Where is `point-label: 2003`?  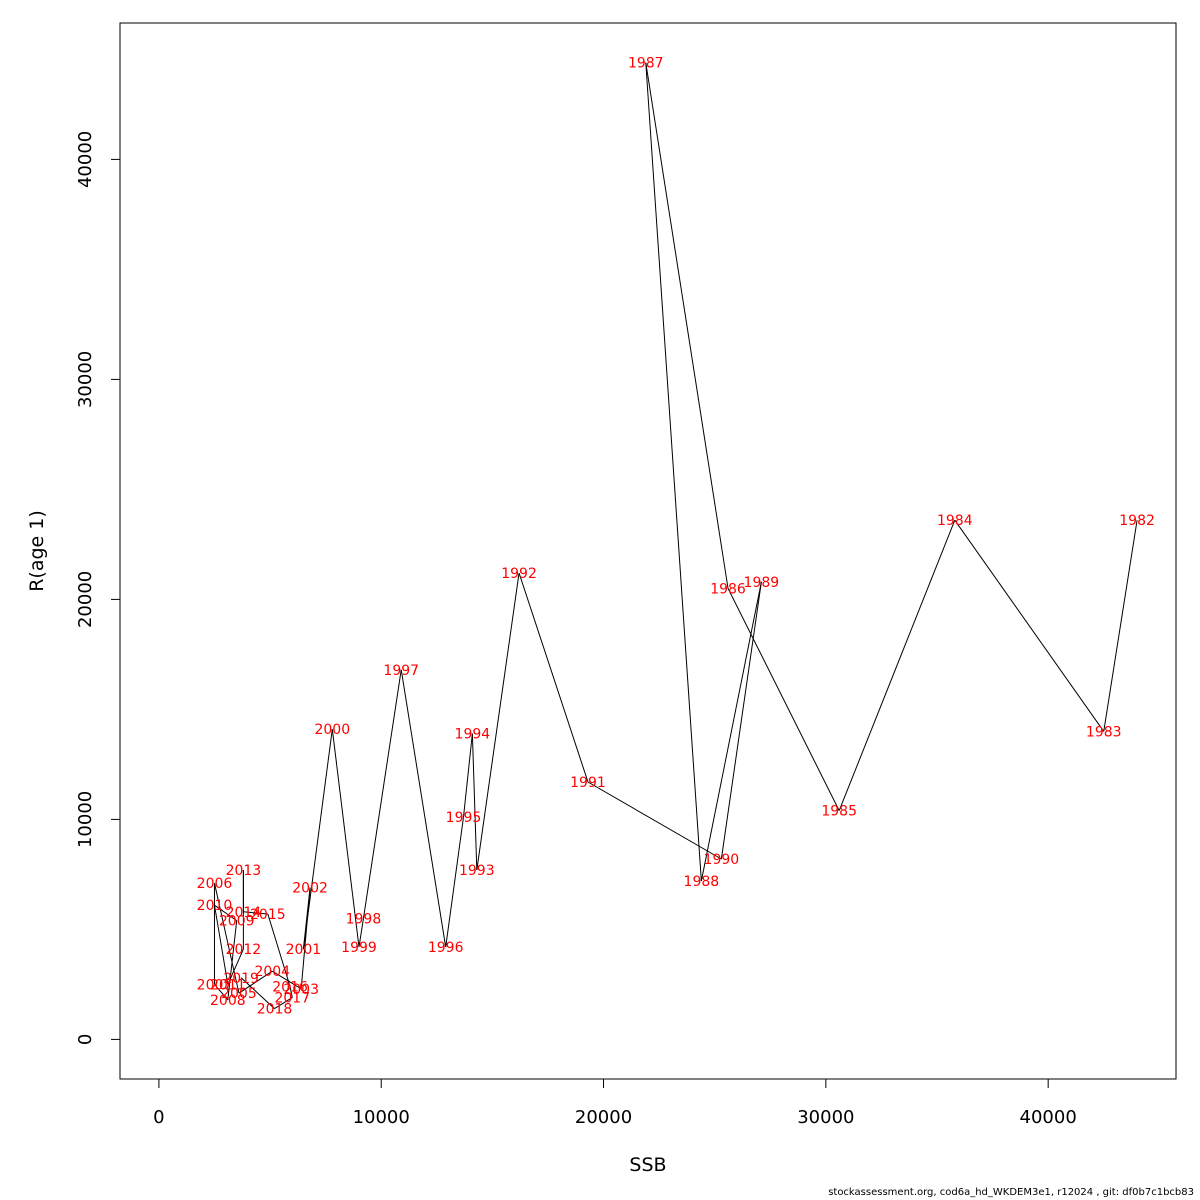 point-label: 2003 is located at coordinates (301, 990).